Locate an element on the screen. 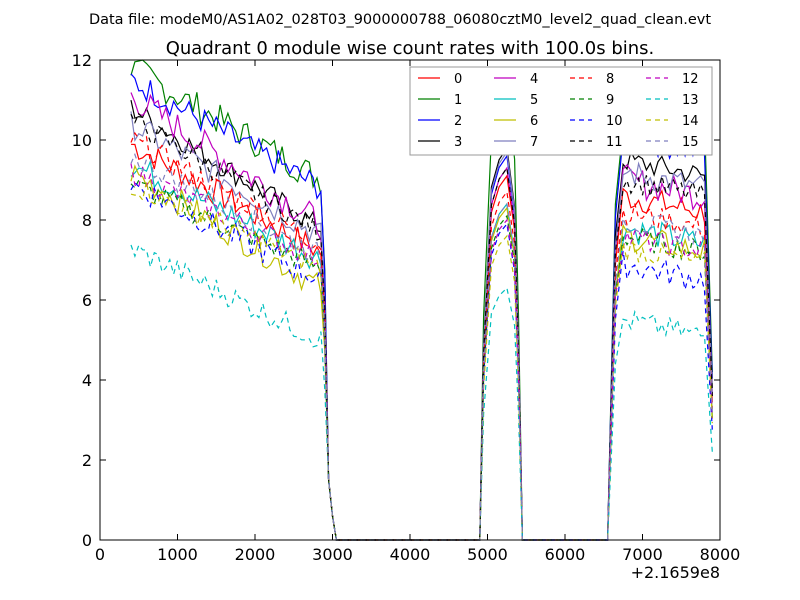 The image size is (800, 600). y-tick-label: 6 is located at coordinates (87, 300).